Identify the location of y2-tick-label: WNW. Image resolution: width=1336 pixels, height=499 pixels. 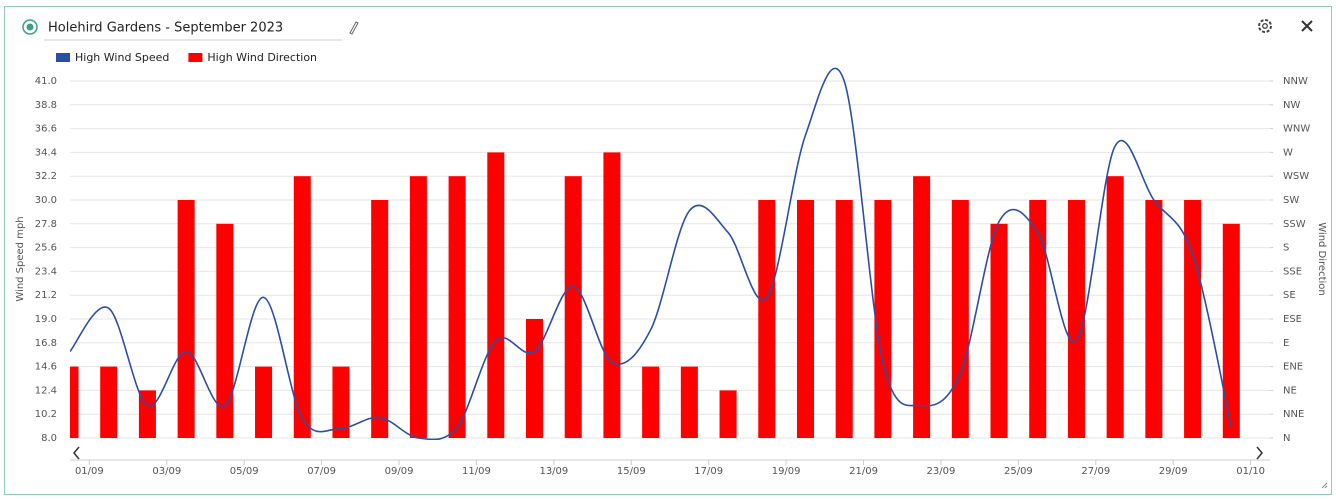
(1296, 129).